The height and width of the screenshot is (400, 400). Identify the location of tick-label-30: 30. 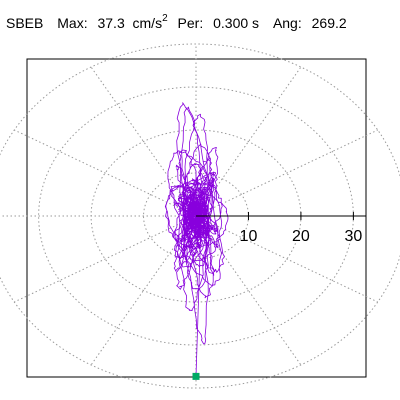
(353, 236).